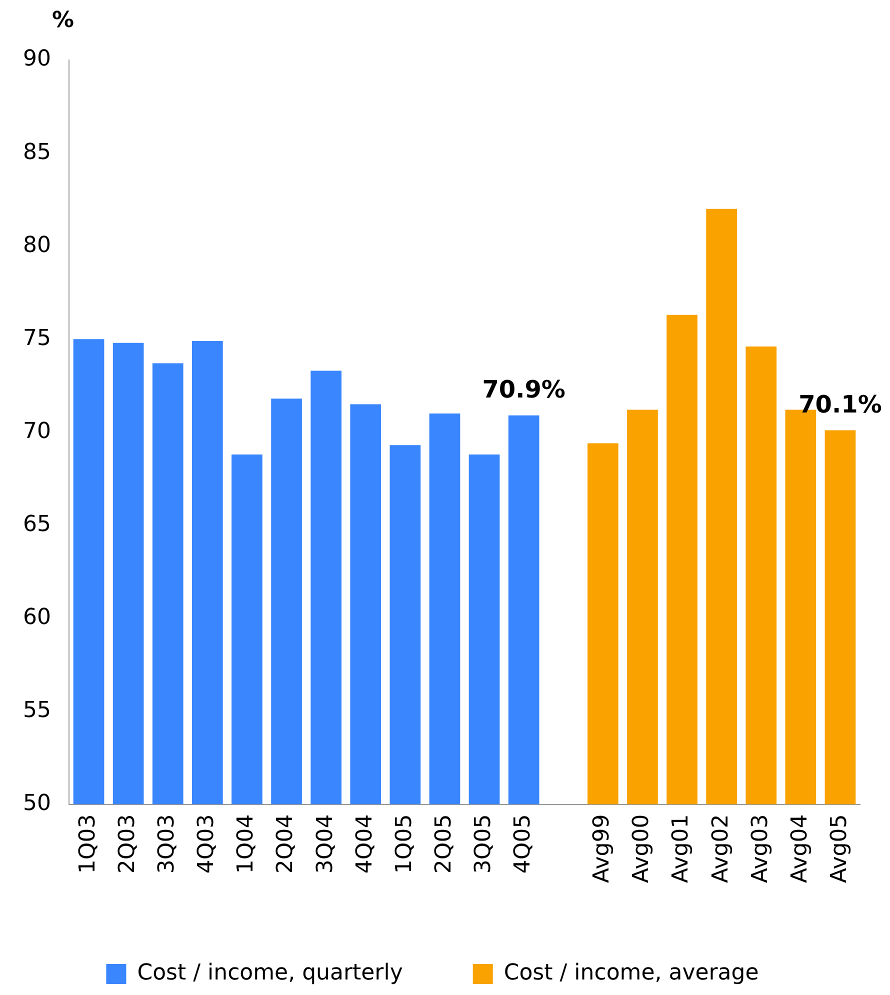 The width and height of the screenshot is (890, 995). Describe the element at coordinates (760, 849) in the screenshot. I see `x-tick-label: Avg03` at that location.